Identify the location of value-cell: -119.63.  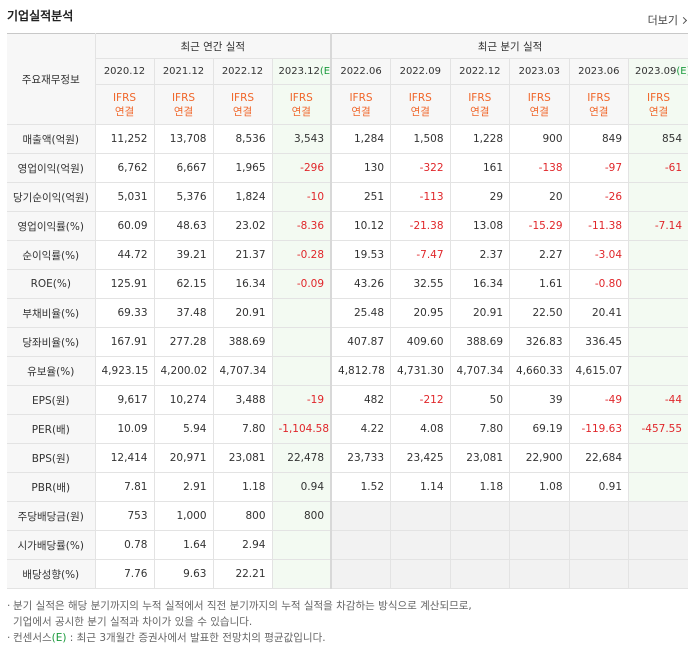
(598, 429).